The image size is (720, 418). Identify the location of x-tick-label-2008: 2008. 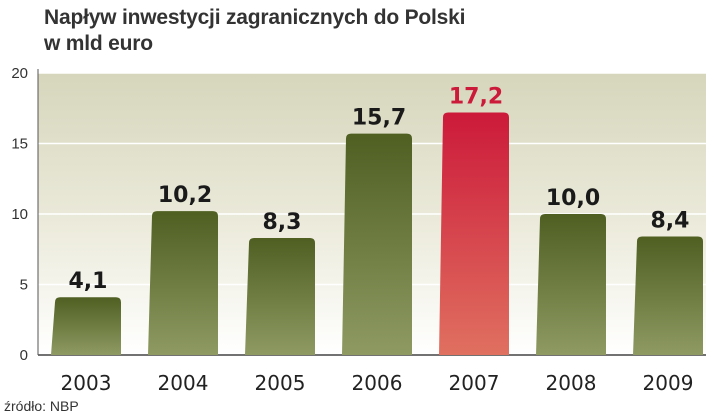
(571, 383).